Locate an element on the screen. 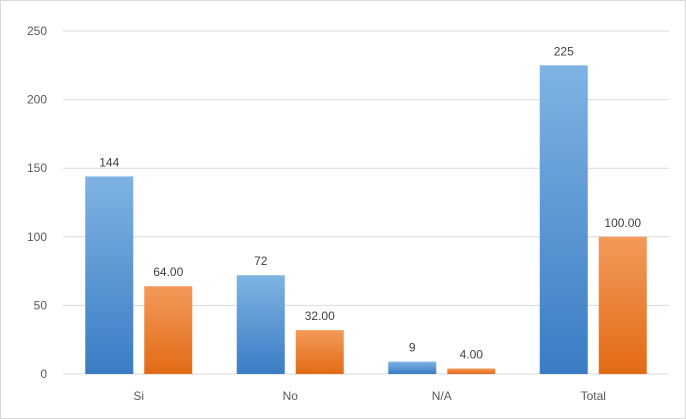 This screenshot has width=686, height=419. bar-total-series1 is located at coordinates (563, 220).